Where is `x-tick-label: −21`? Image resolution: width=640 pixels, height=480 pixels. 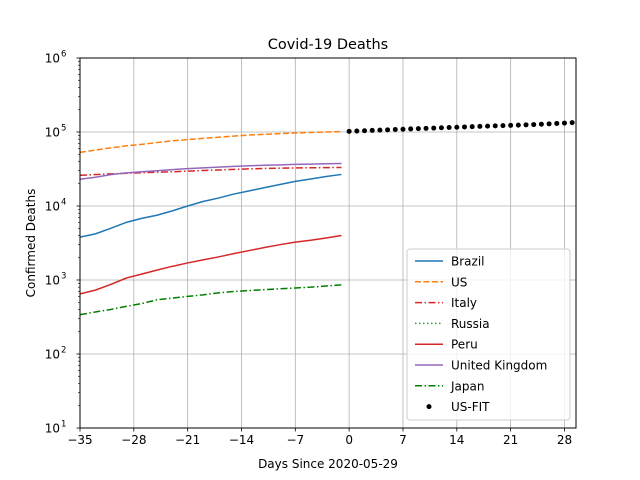 x-tick-label: −21 is located at coordinates (187, 440).